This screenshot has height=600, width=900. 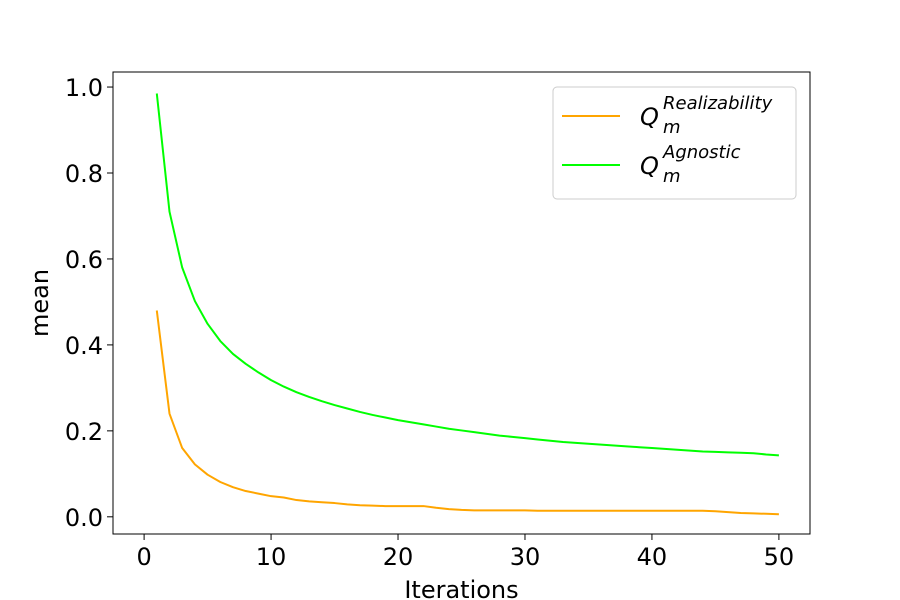 What do you see at coordinates (84, 260) in the screenshot?
I see `y-tick-label: 0.6` at bounding box center [84, 260].